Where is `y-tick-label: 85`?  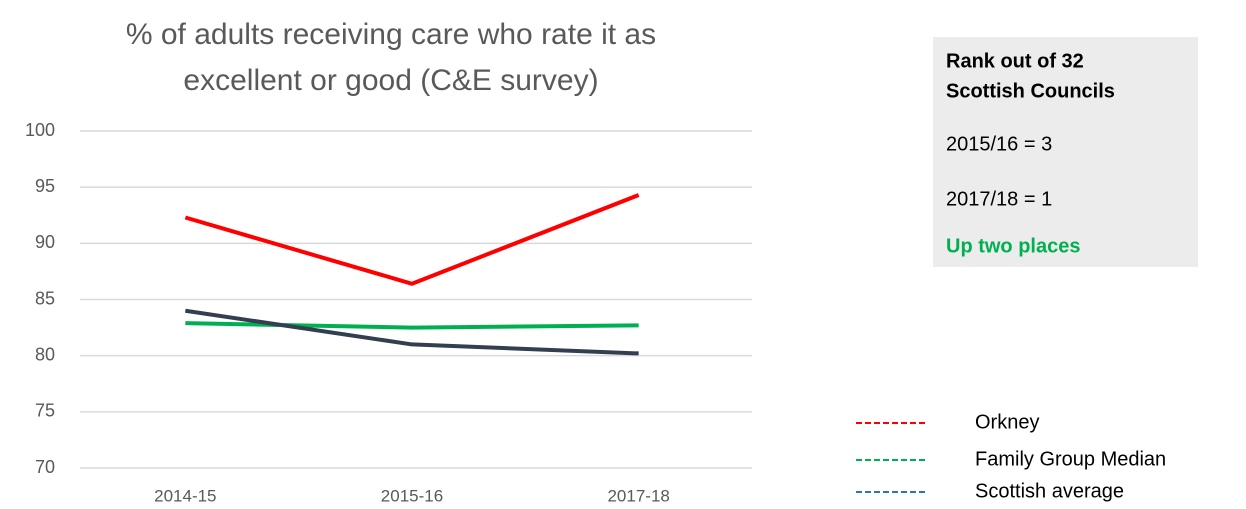 y-tick-label: 85 is located at coordinates (45, 298).